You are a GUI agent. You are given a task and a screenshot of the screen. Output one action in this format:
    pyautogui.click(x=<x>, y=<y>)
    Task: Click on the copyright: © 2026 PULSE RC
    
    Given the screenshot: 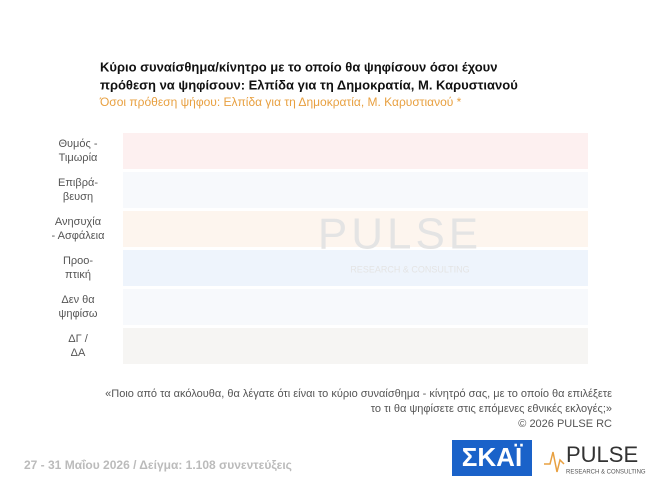 What is the action you would take?
    pyautogui.click(x=565, y=424)
    